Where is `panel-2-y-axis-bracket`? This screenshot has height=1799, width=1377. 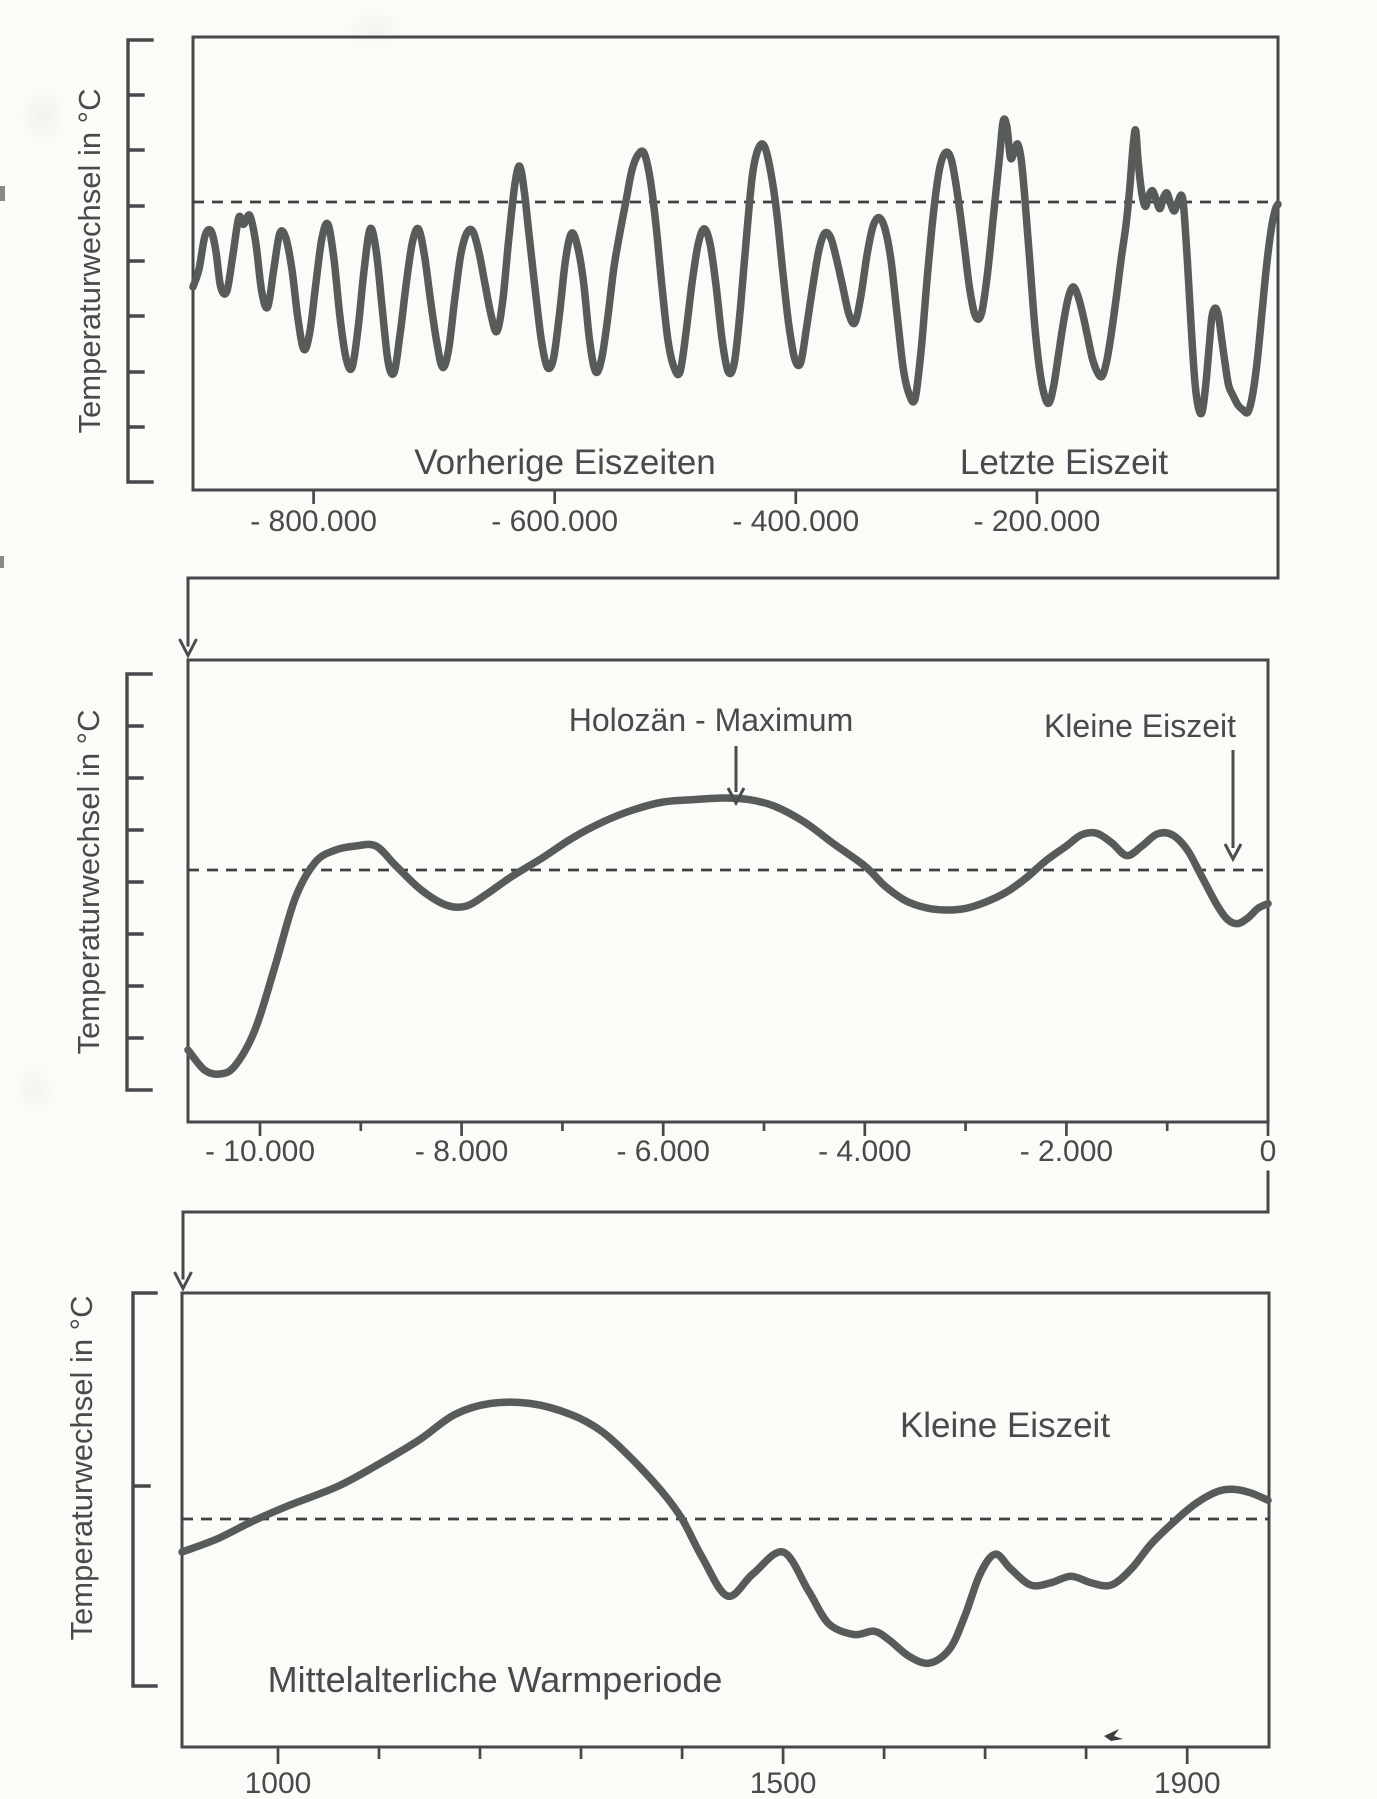
panel-2-y-axis-bracket is located at coordinates (139, 882).